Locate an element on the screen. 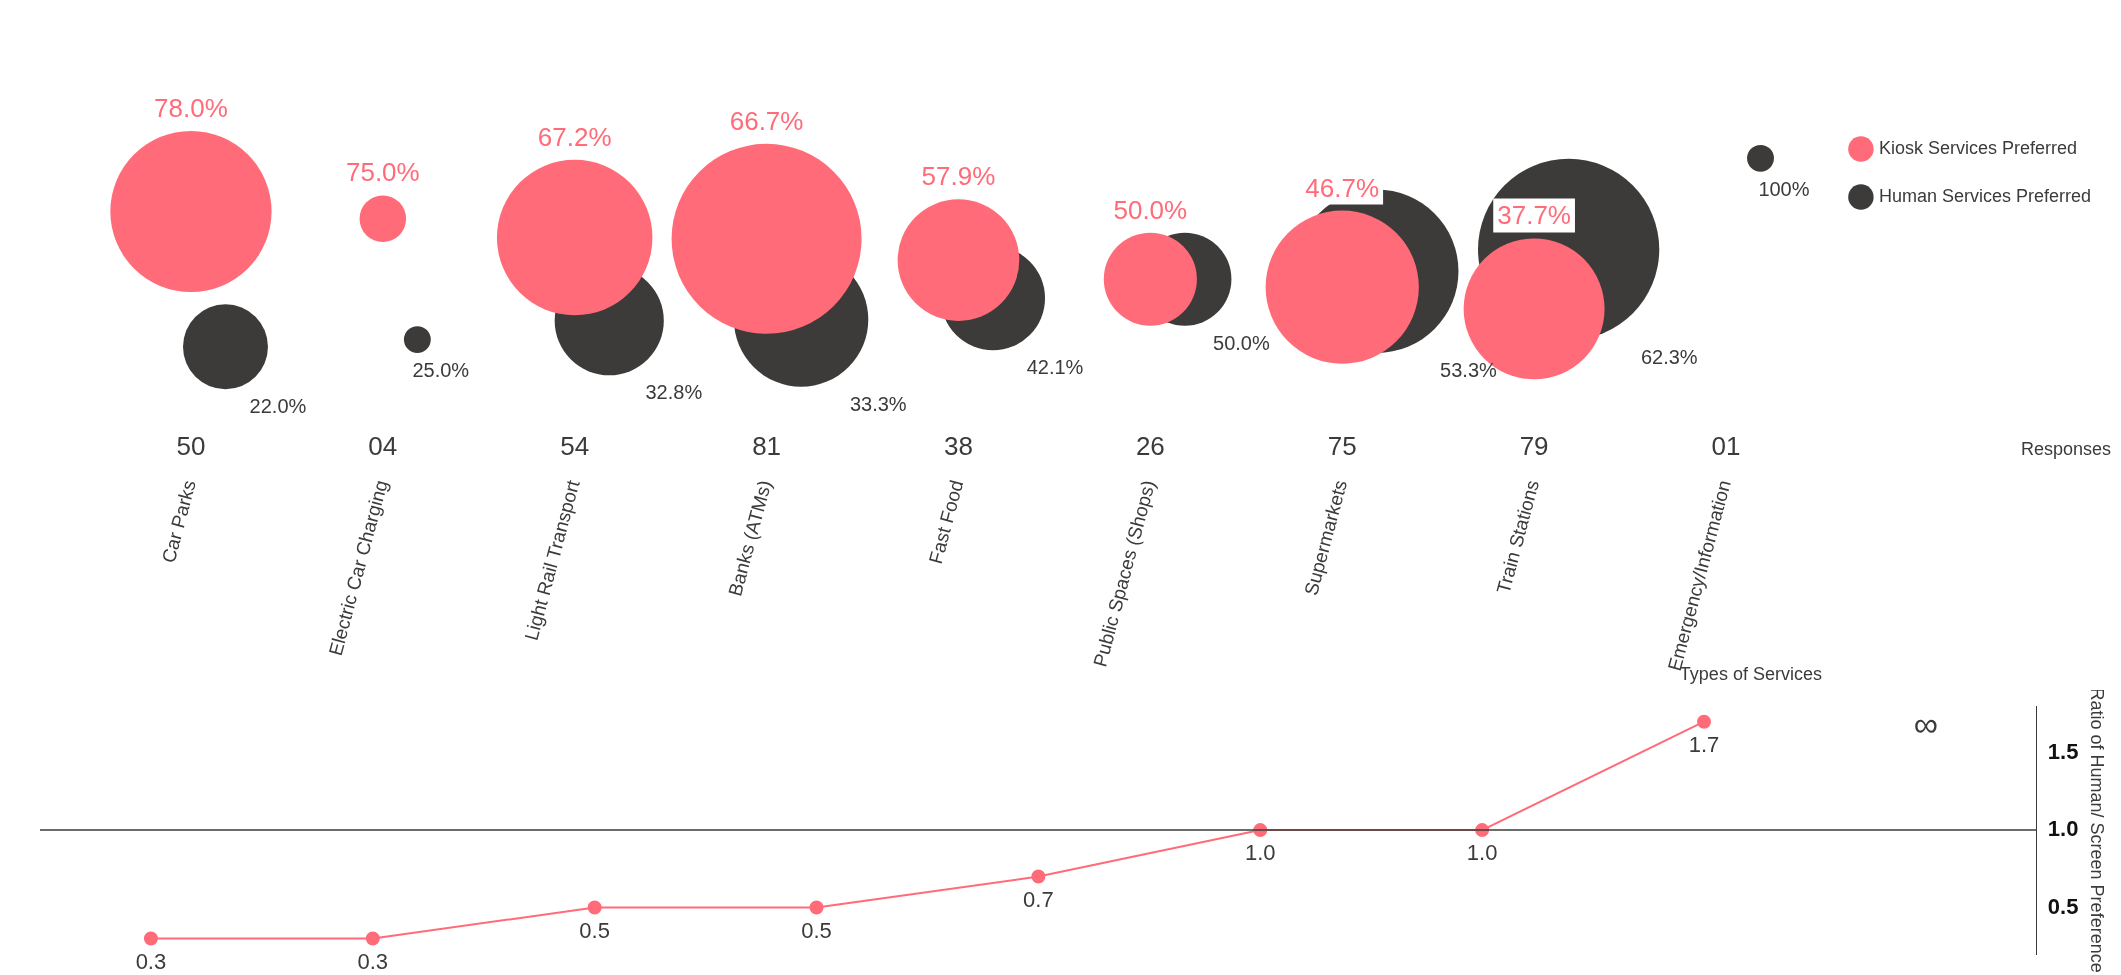 The height and width of the screenshot is (975, 2121). data-label: 100% is located at coordinates (1784, 188).